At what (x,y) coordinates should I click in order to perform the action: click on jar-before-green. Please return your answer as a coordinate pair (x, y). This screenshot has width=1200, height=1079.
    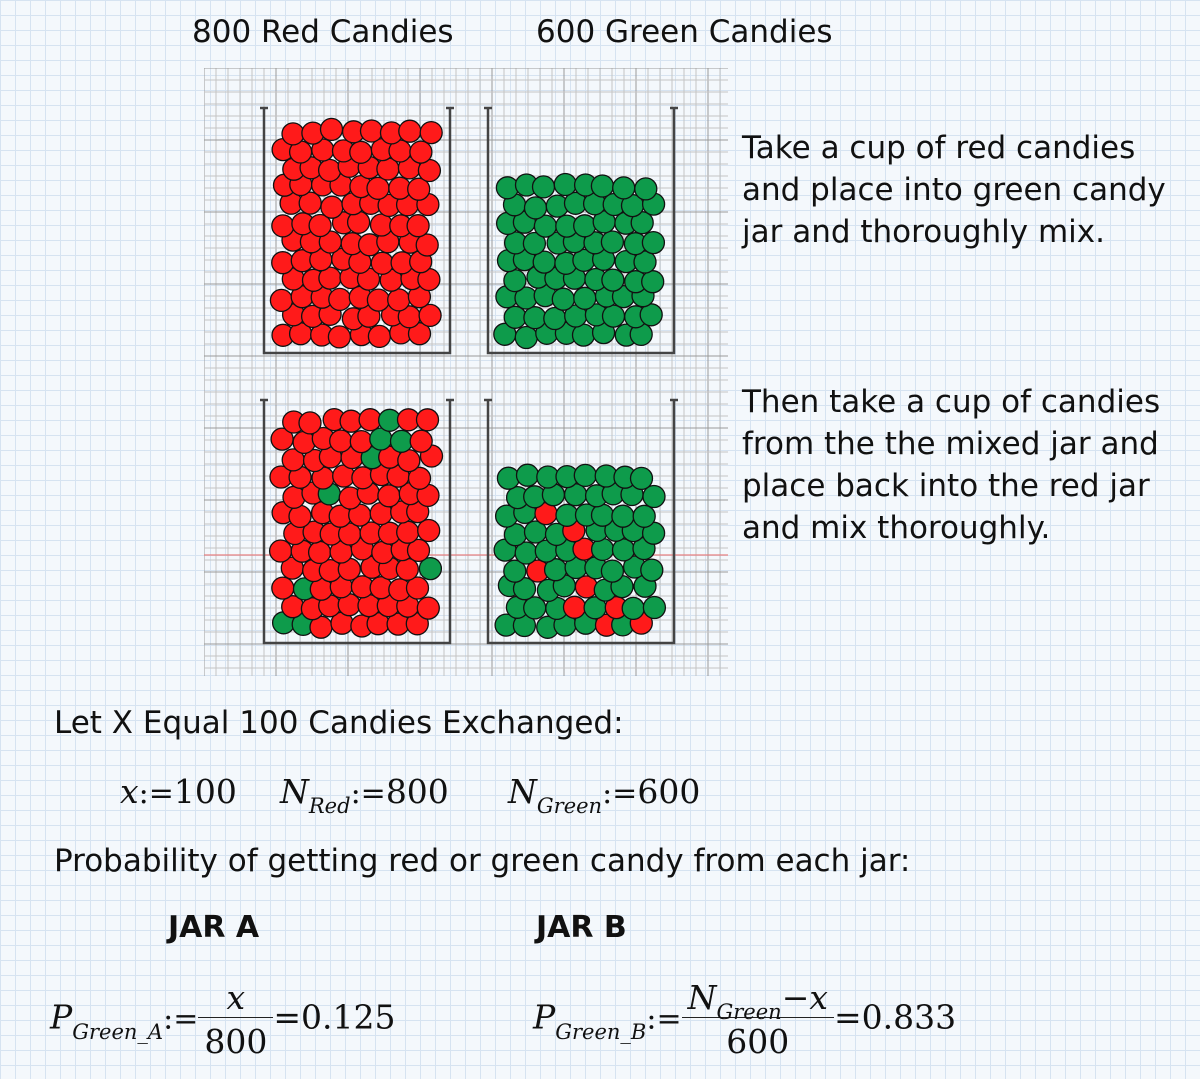
    Looking at the image, I should click on (581, 230).